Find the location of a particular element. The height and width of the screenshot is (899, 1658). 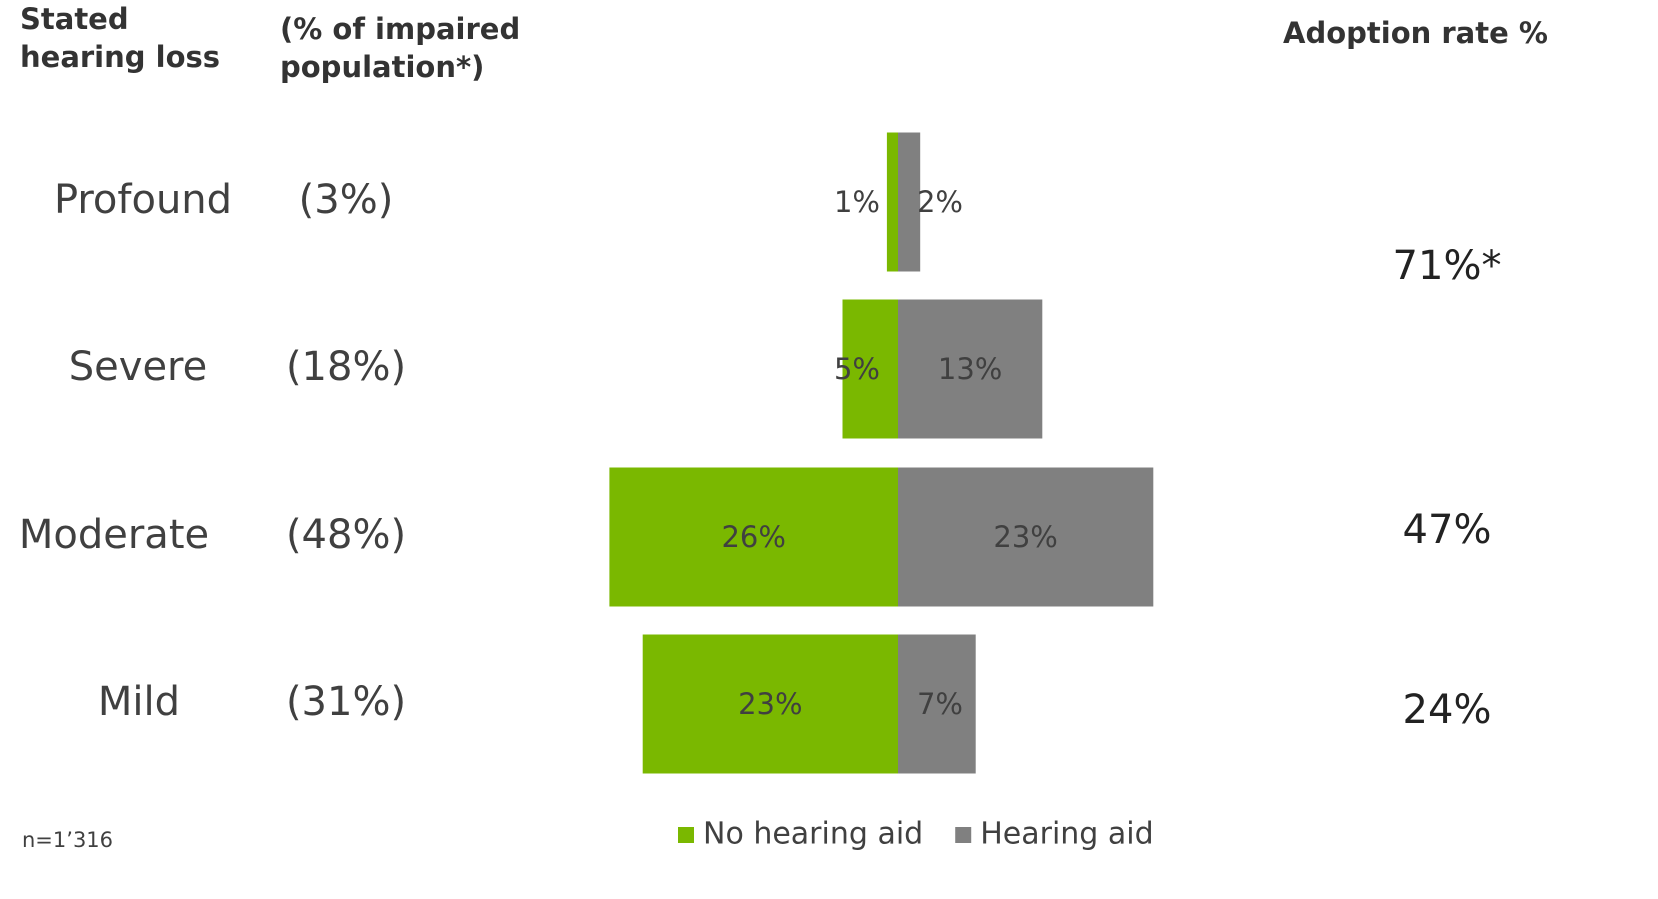

category-label: Moderate is located at coordinates (114, 535).